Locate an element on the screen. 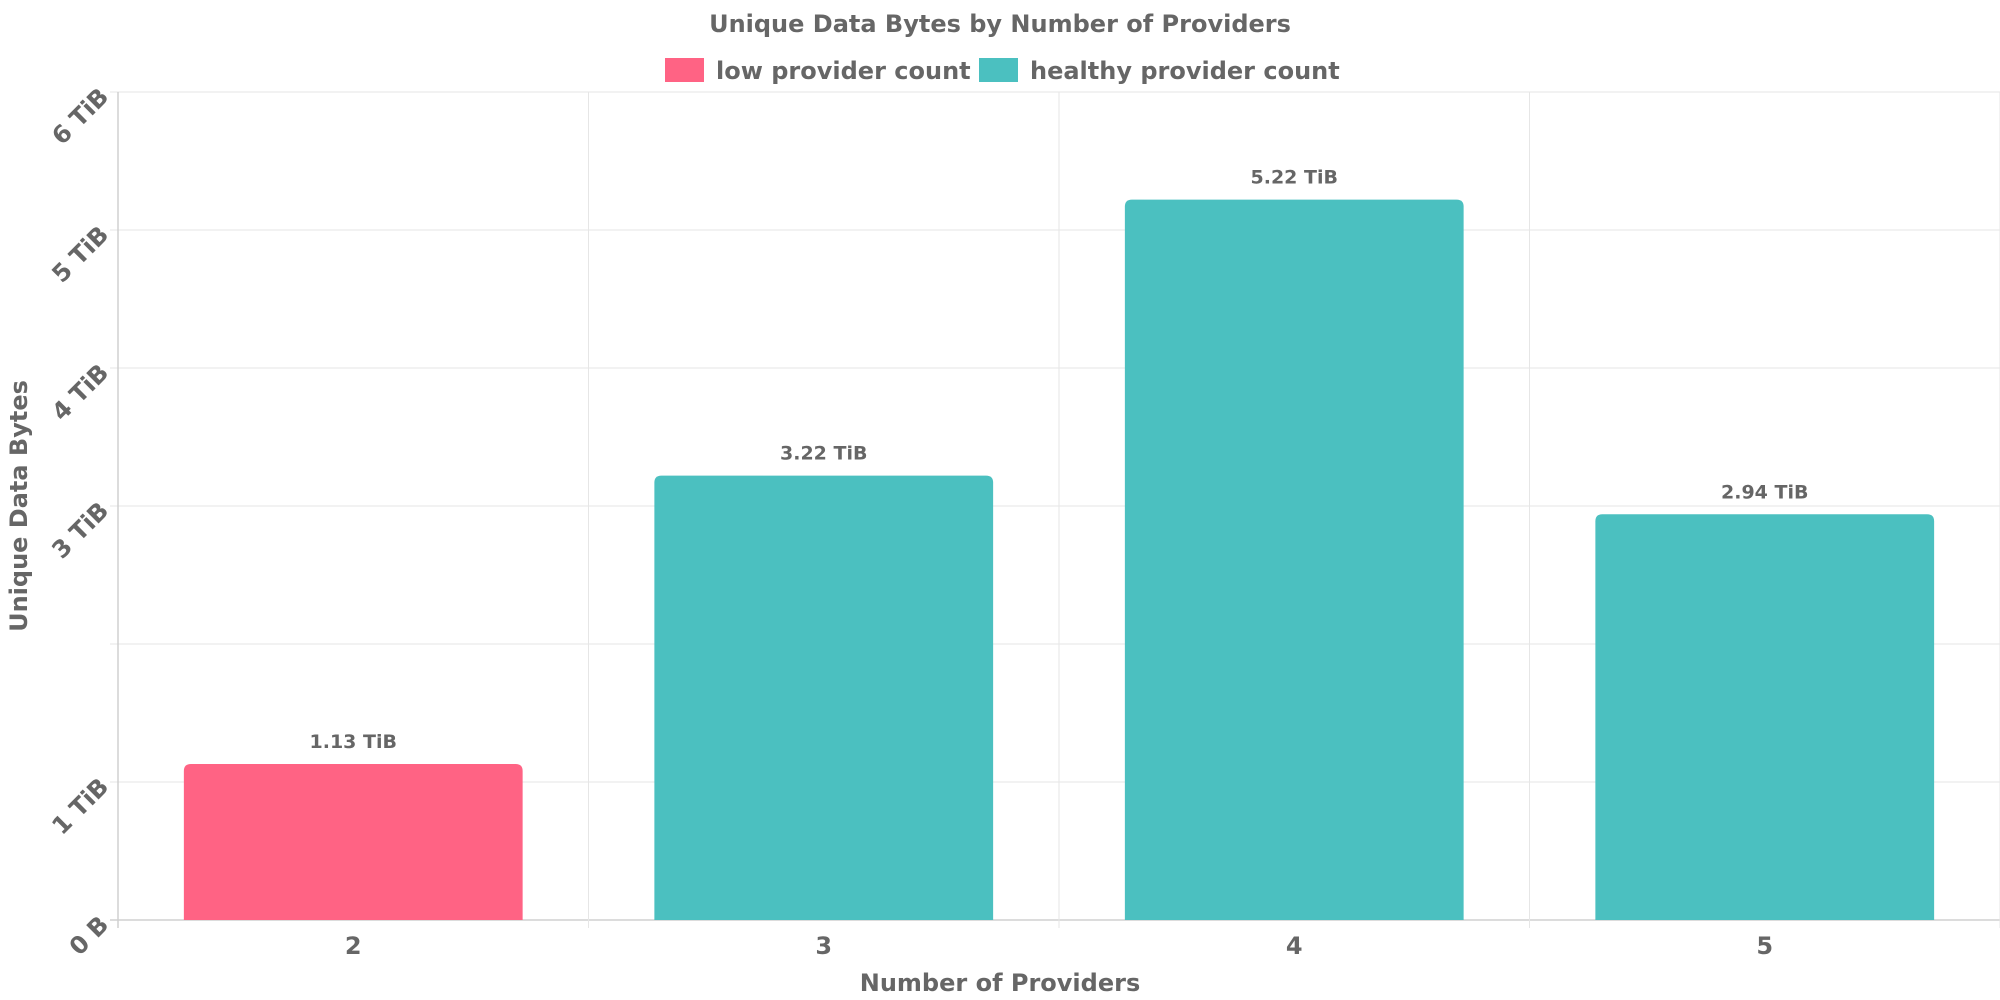  y-tick-label: 6 TiB is located at coordinates (80, 116).